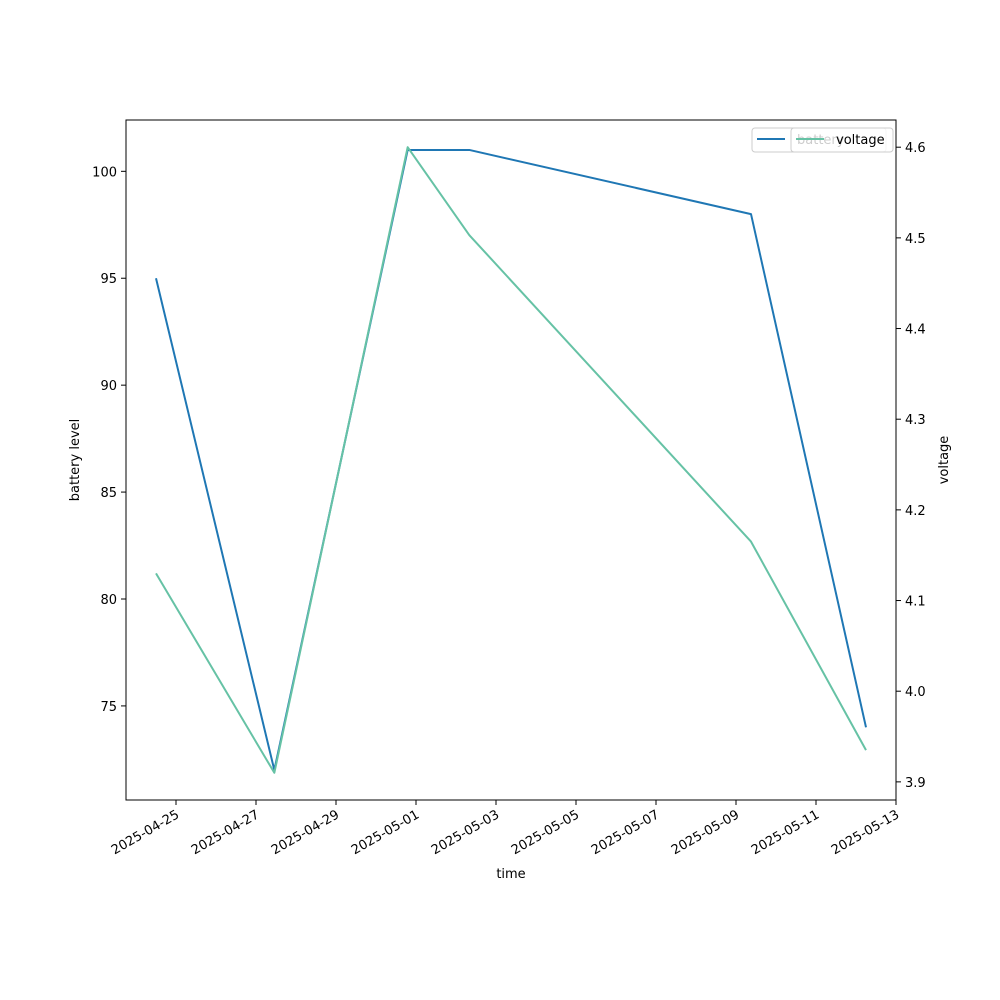  What do you see at coordinates (108, 600) in the screenshot?
I see `left-y-tick-label: 80` at bounding box center [108, 600].